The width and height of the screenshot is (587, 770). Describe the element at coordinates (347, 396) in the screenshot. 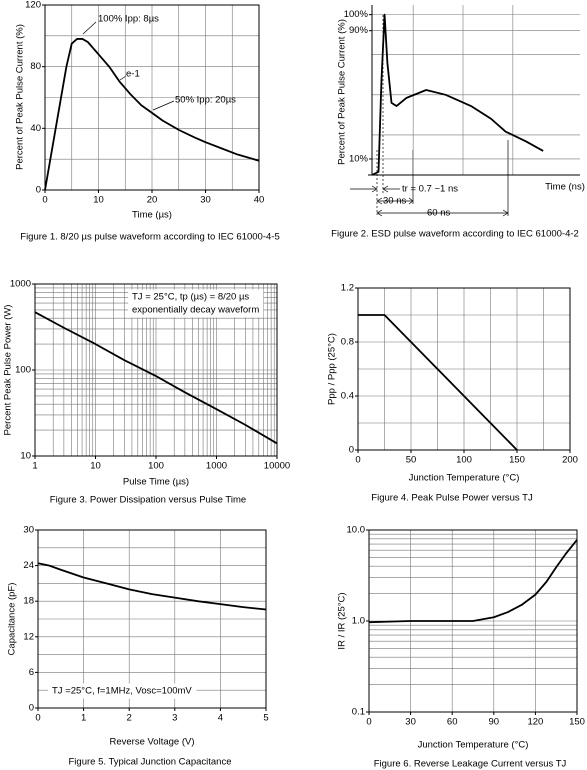

I see `y-tick-label: 0.4` at that location.